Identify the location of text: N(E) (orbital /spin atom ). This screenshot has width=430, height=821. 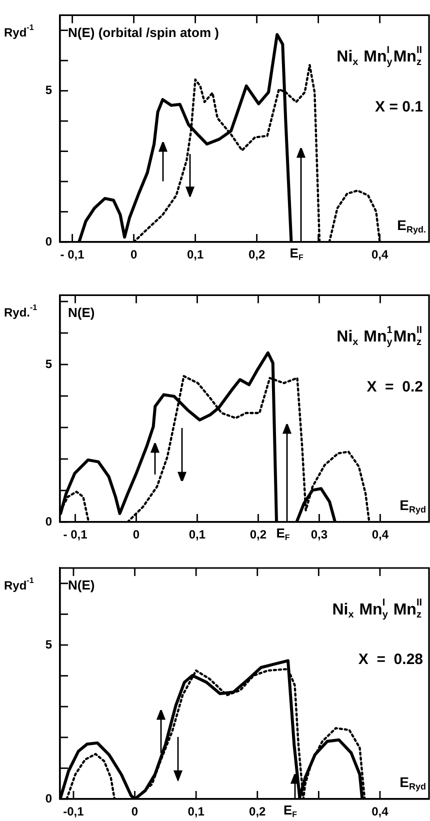
(143, 32).